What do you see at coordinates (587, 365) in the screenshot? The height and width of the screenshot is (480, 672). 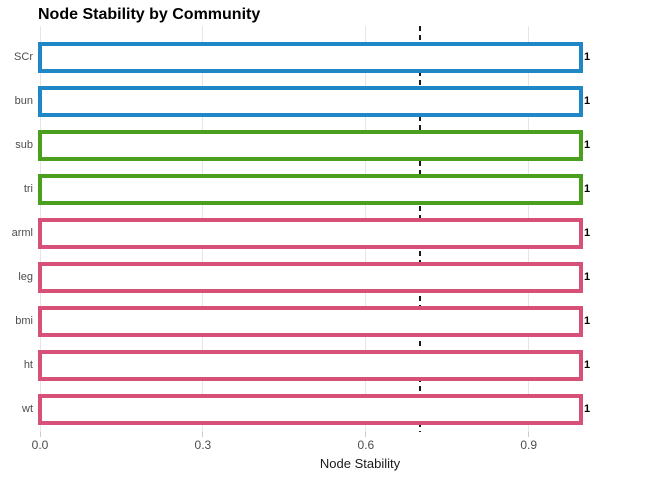 I see `value-label-ht: 1` at bounding box center [587, 365].